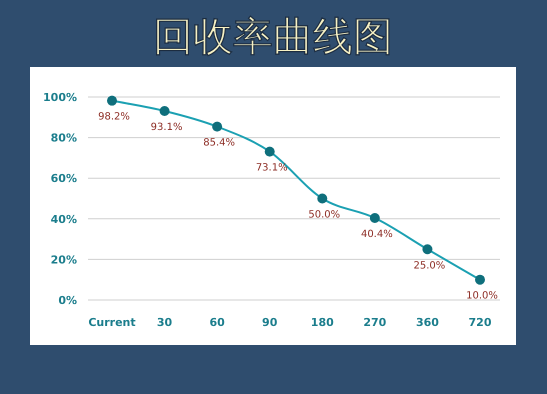 The image size is (547, 394). What do you see at coordinates (112, 322) in the screenshot?
I see `x-tick-label: Current` at bounding box center [112, 322].